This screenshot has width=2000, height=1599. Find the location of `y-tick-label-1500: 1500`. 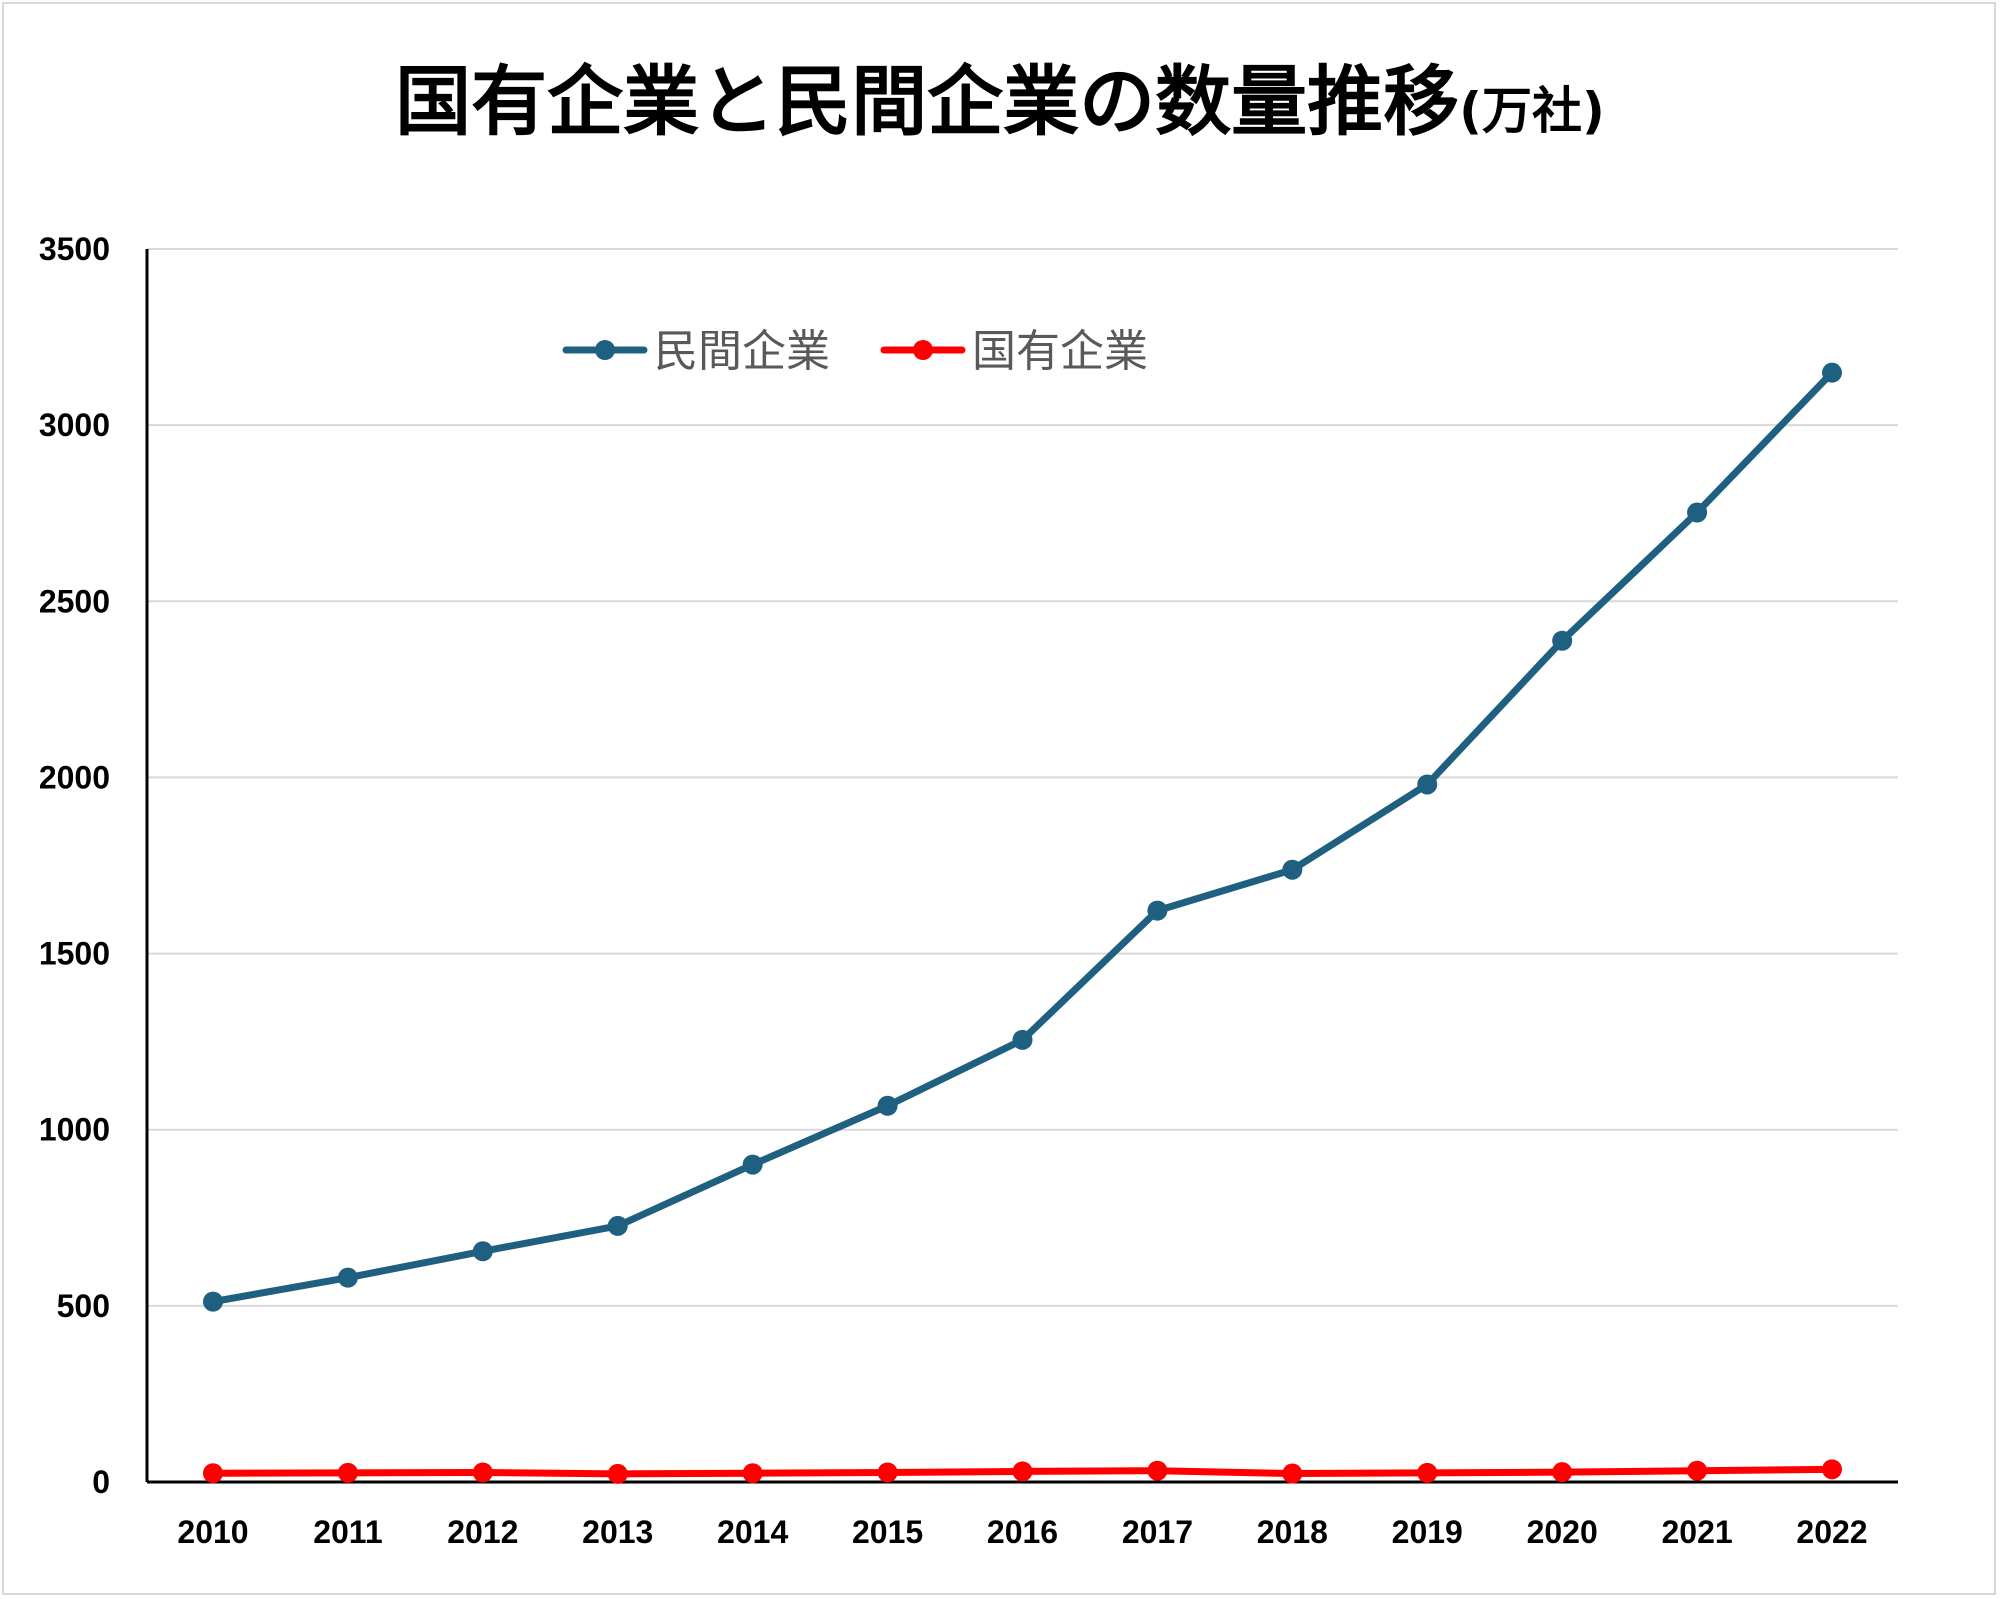

y-tick-label-1500: 1500 is located at coordinates (74, 954).